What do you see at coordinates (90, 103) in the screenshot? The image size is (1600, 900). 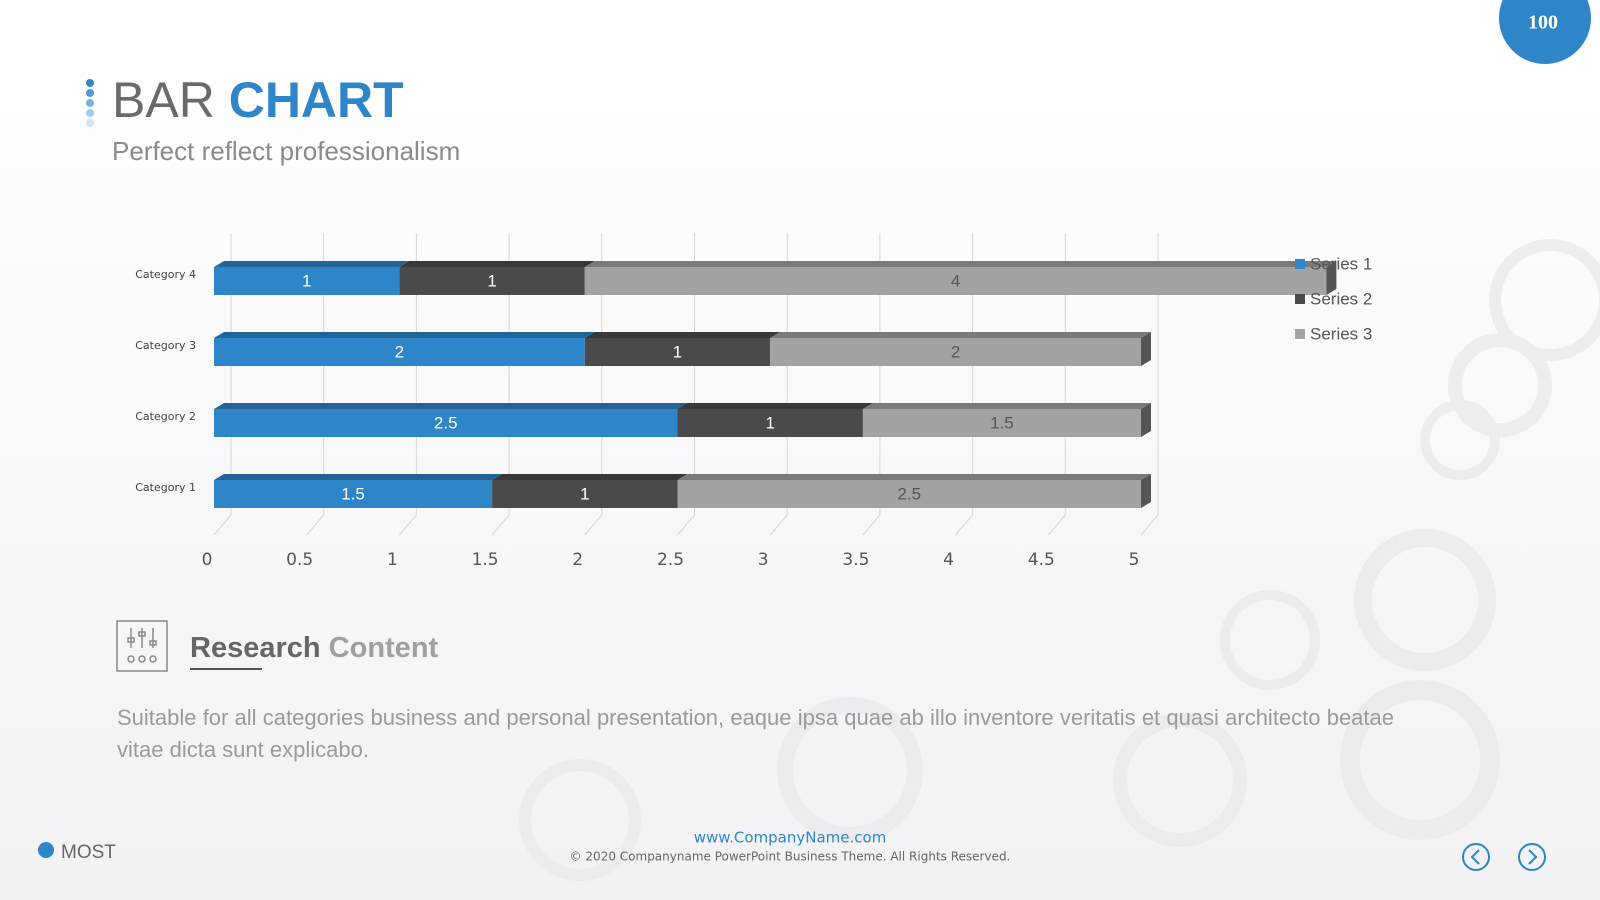 I see `title-dots` at bounding box center [90, 103].